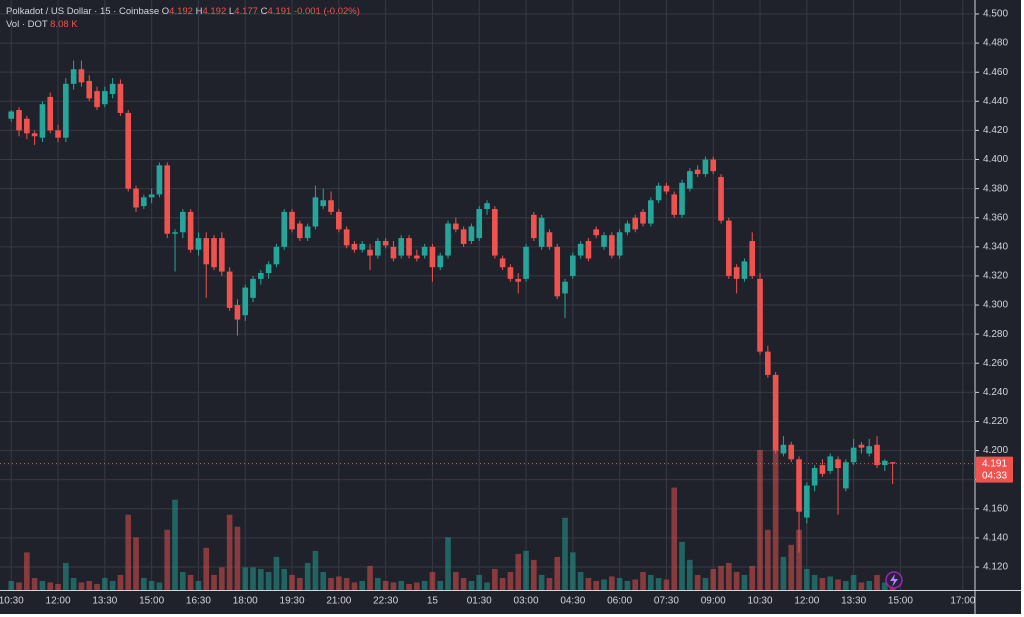 The height and width of the screenshot is (617, 1024). I want to click on y-tick-label: 4.120, so click(995, 567).